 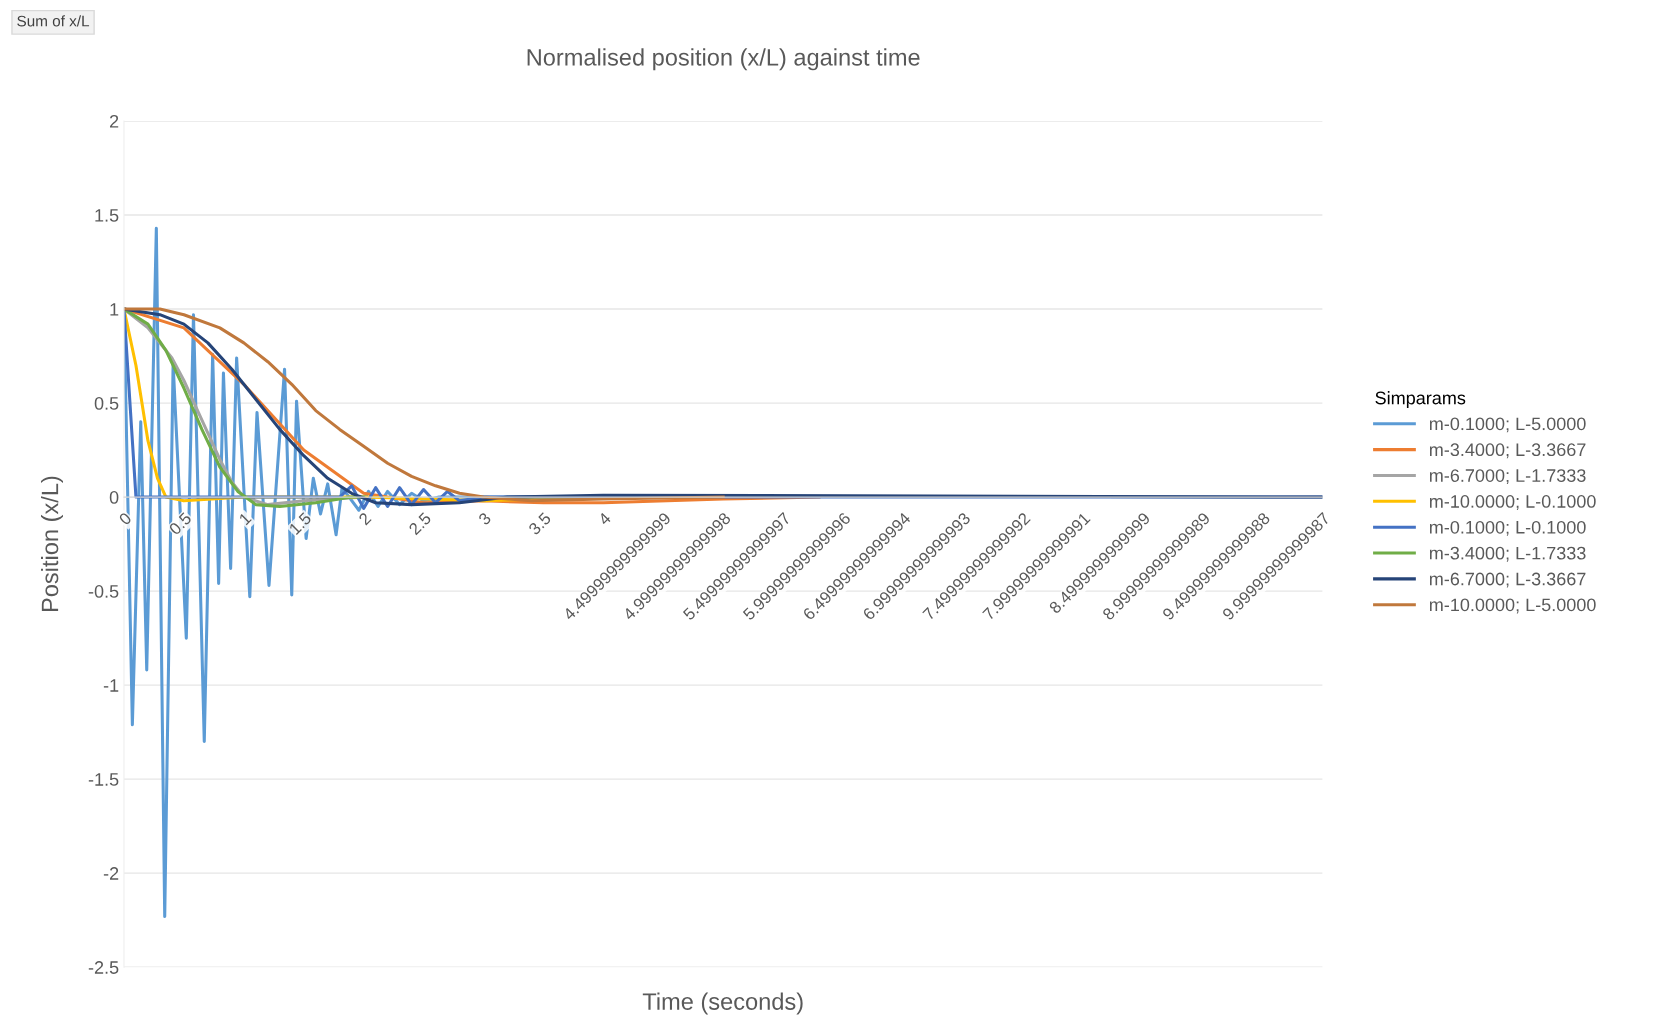 I want to click on legend-label: m-10.0000; L-5.0000, so click(x=1512, y=606).